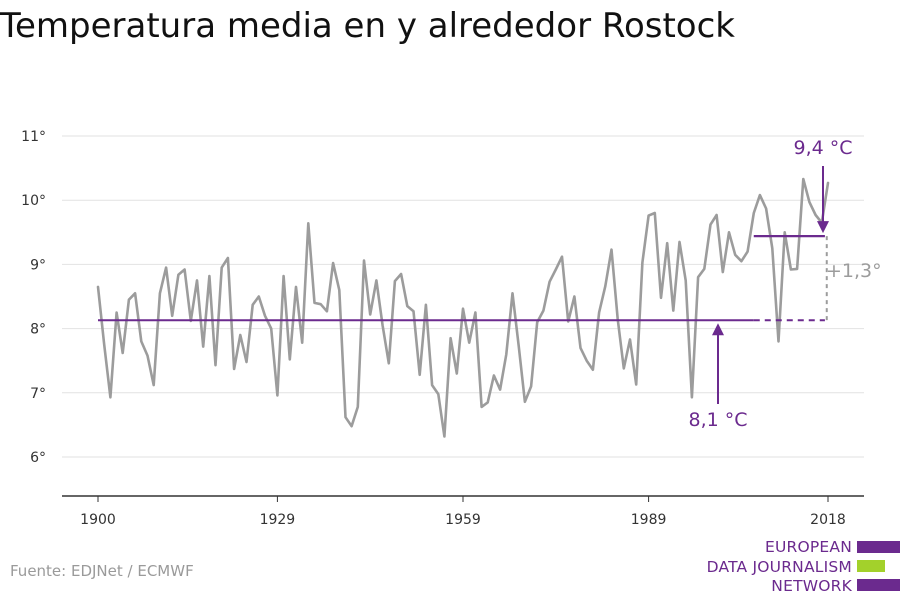 Image resolution: width=900 pixels, height=600 pixels. Describe the element at coordinates (38, 394) in the screenshot. I see `y-tick-label: 7°` at that location.